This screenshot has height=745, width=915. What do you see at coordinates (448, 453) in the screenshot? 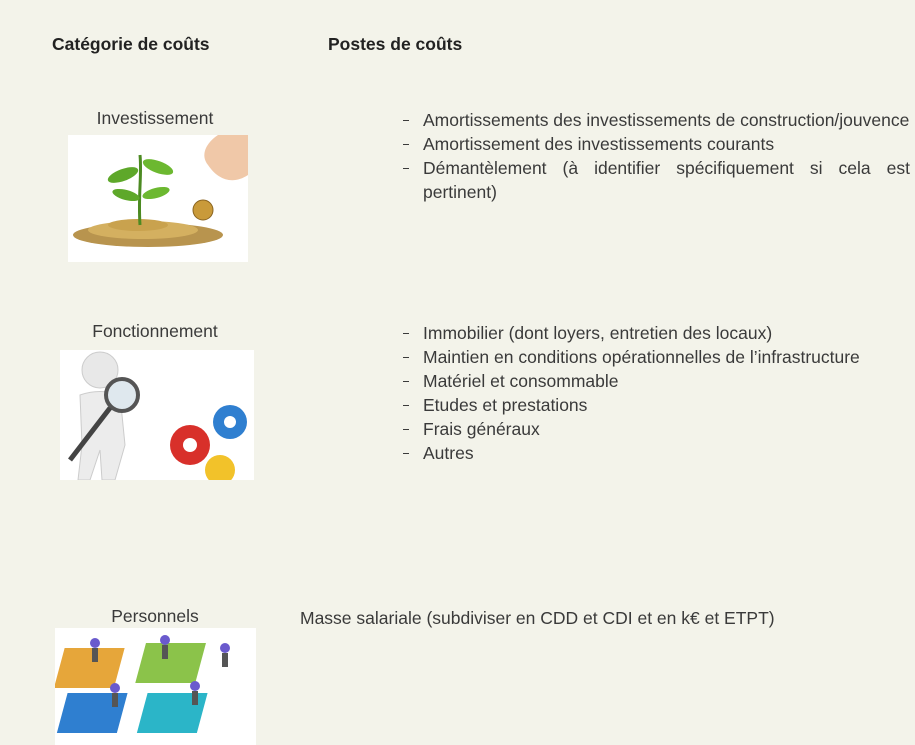
I see `cost-item-text: Autres` at bounding box center [448, 453].